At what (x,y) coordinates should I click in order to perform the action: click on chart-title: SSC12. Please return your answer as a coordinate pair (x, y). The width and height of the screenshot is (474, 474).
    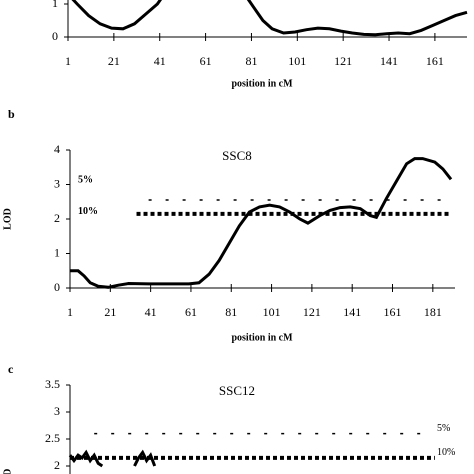
    Looking at the image, I should click on (237, 390).